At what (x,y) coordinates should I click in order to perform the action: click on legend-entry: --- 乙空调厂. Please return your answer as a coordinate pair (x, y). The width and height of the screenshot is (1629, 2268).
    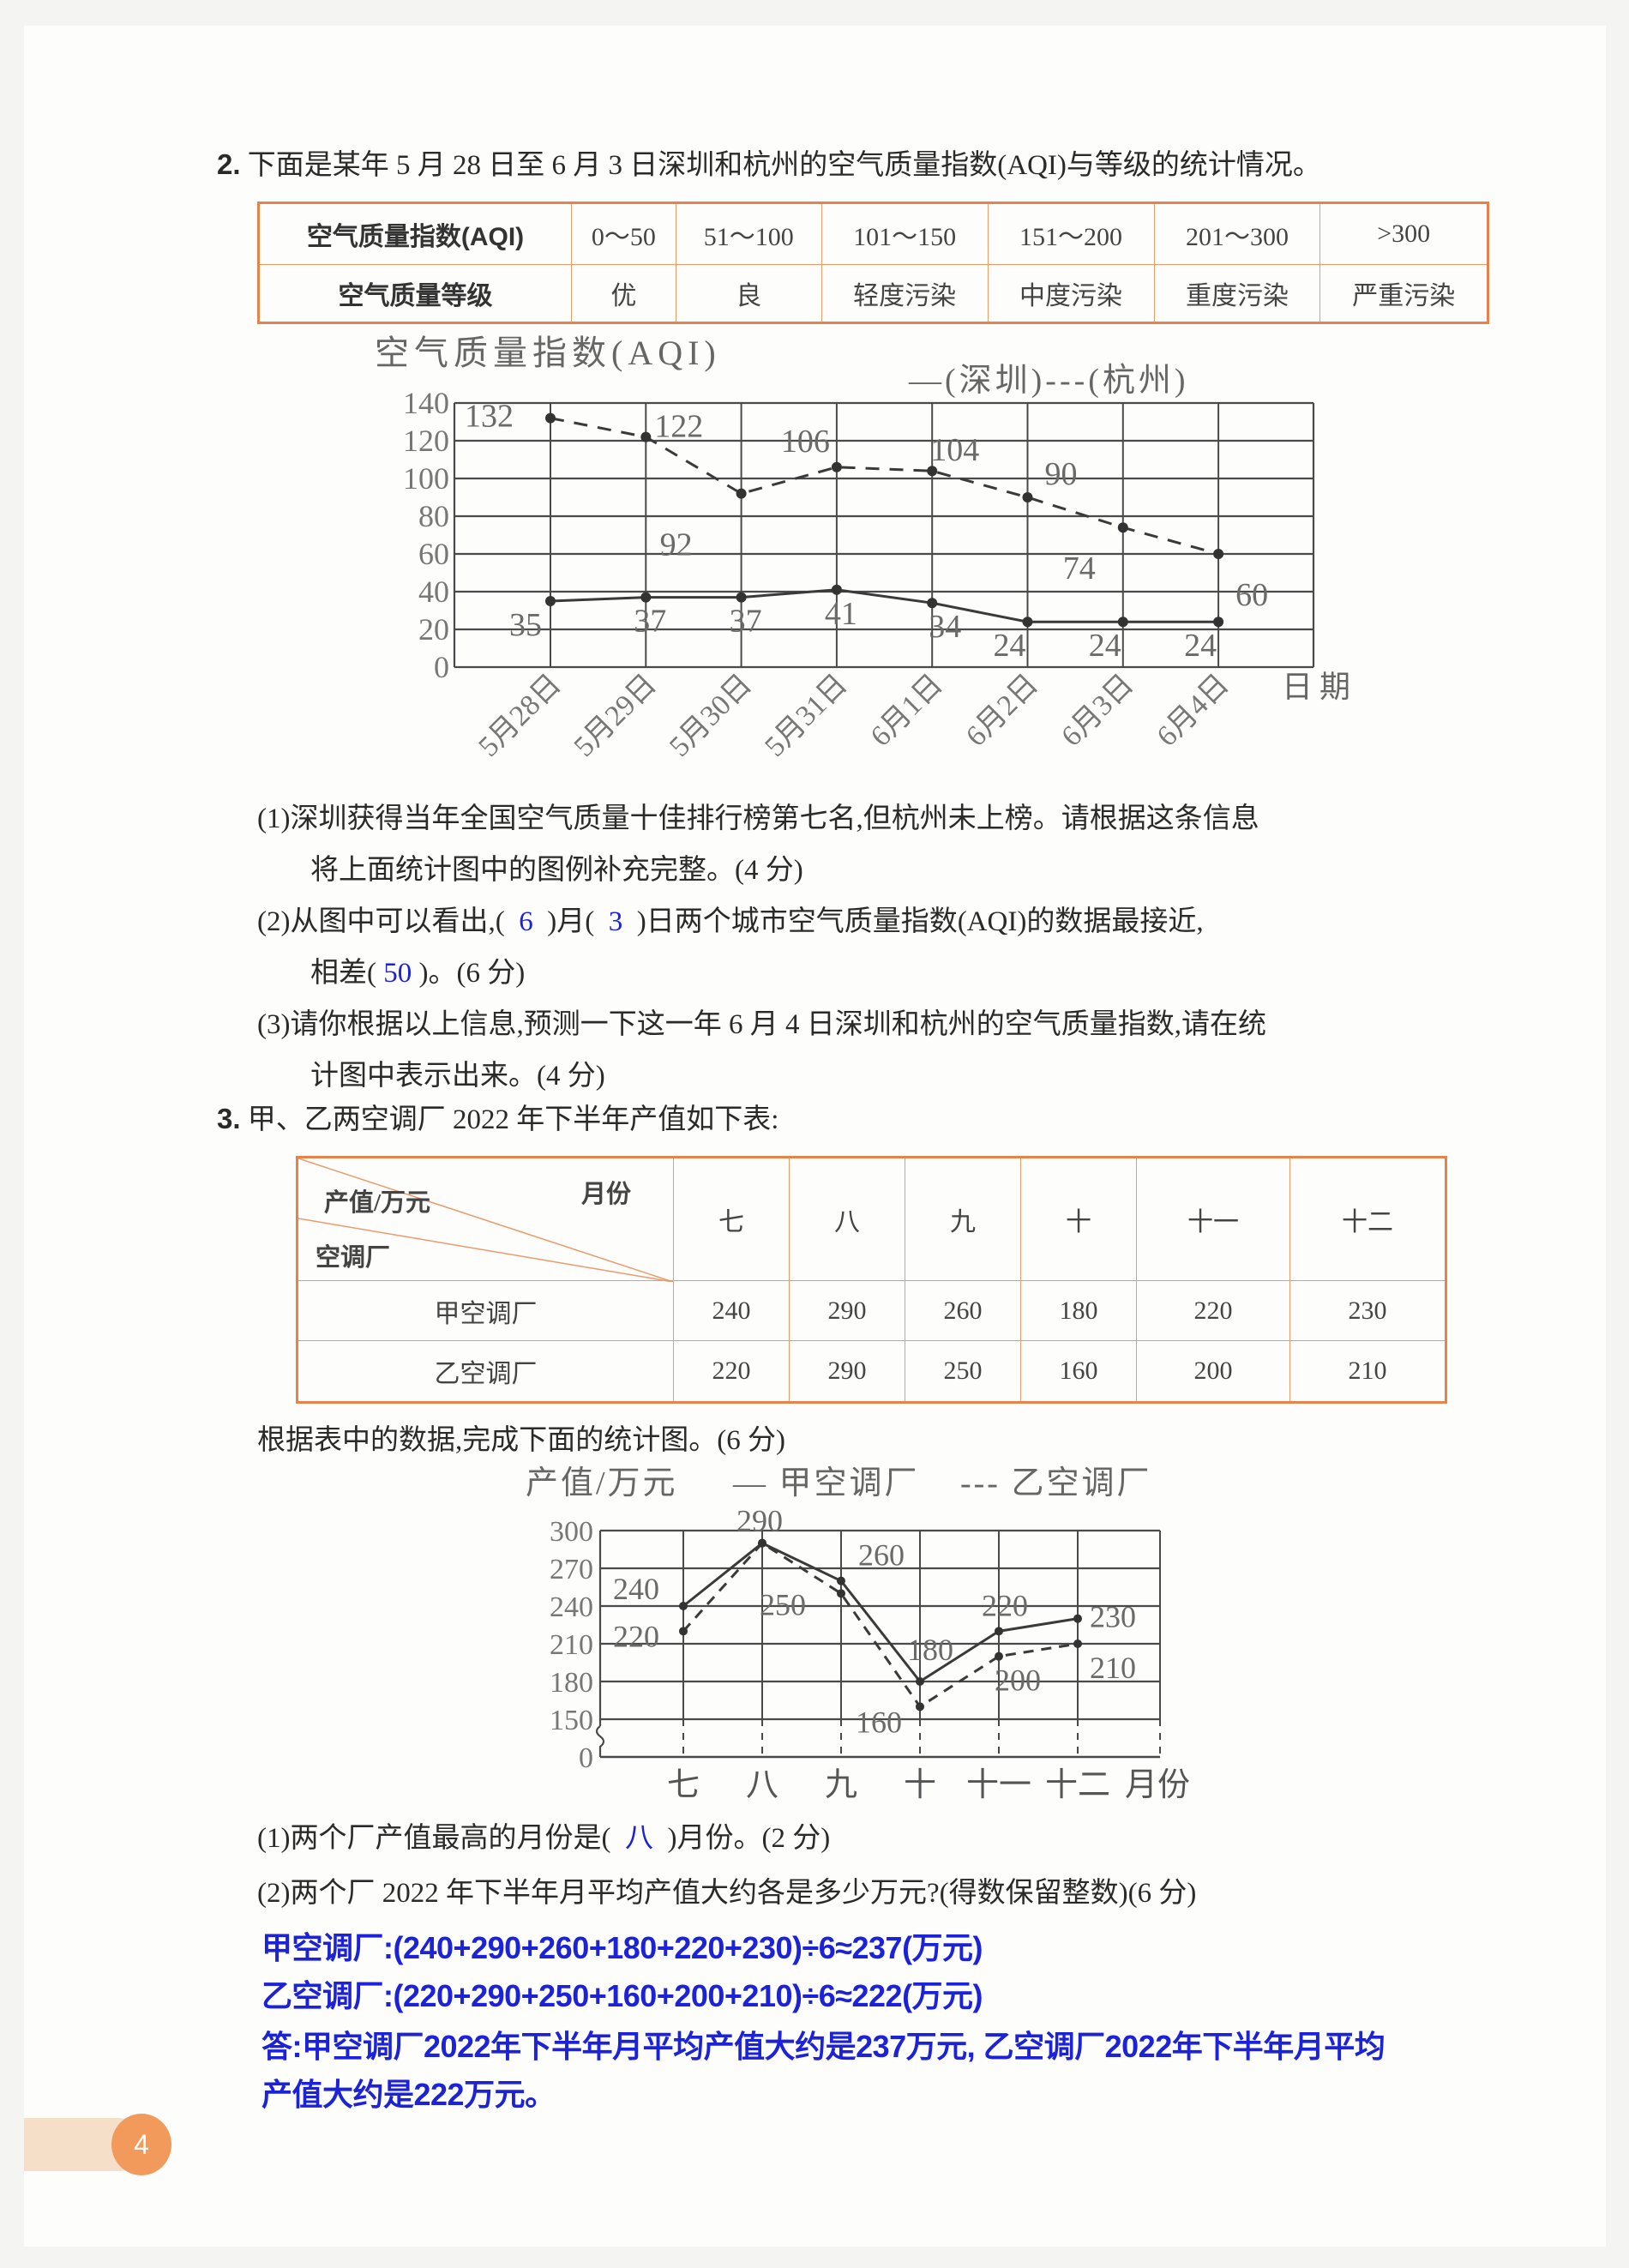
    Looking at the image, I should click on (1055, 1483).